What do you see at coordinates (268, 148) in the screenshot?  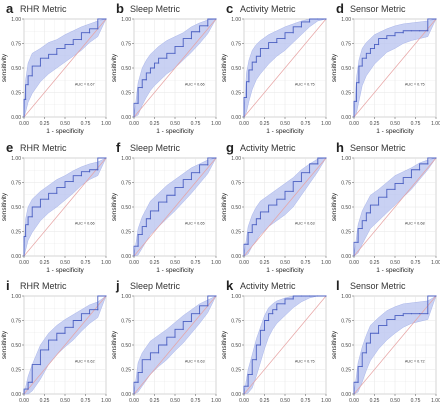 I see `panel-title: Activity Metric` at bounding box center [268, 148].